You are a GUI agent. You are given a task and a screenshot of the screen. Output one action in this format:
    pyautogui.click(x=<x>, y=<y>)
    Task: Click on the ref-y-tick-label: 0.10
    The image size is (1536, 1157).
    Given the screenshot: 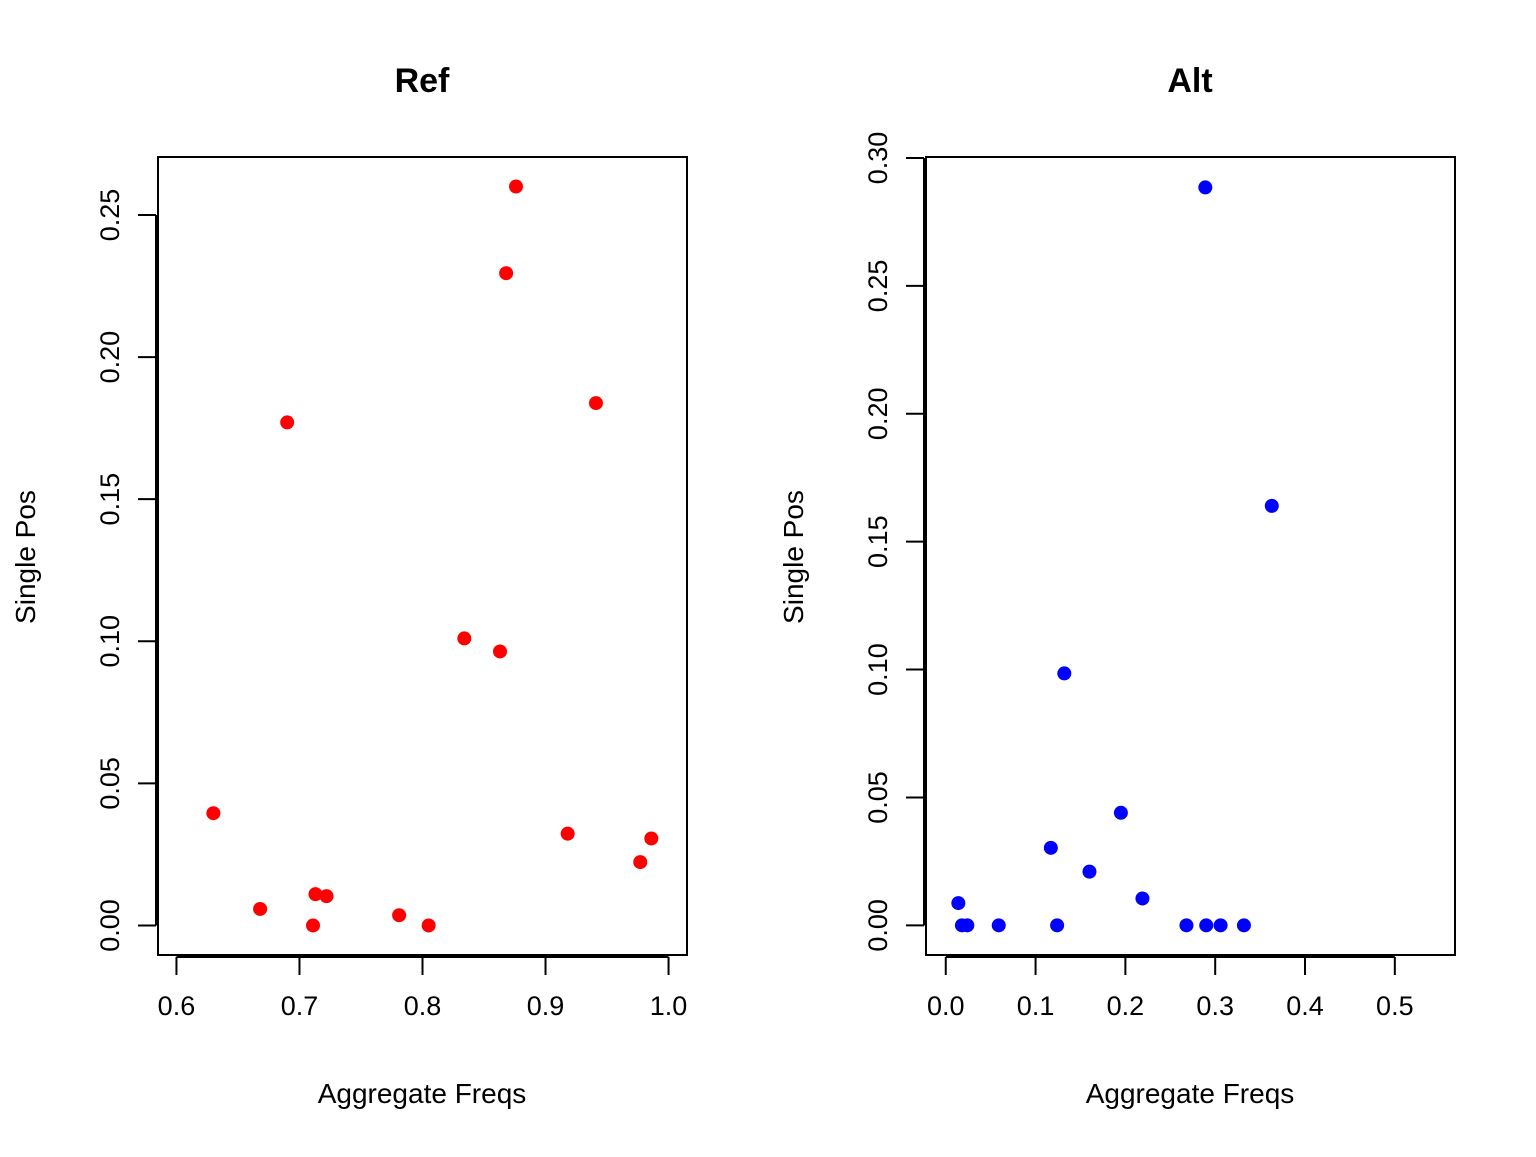 What is the action you would take?
    pyautogui.click(x=110, y=641)
    